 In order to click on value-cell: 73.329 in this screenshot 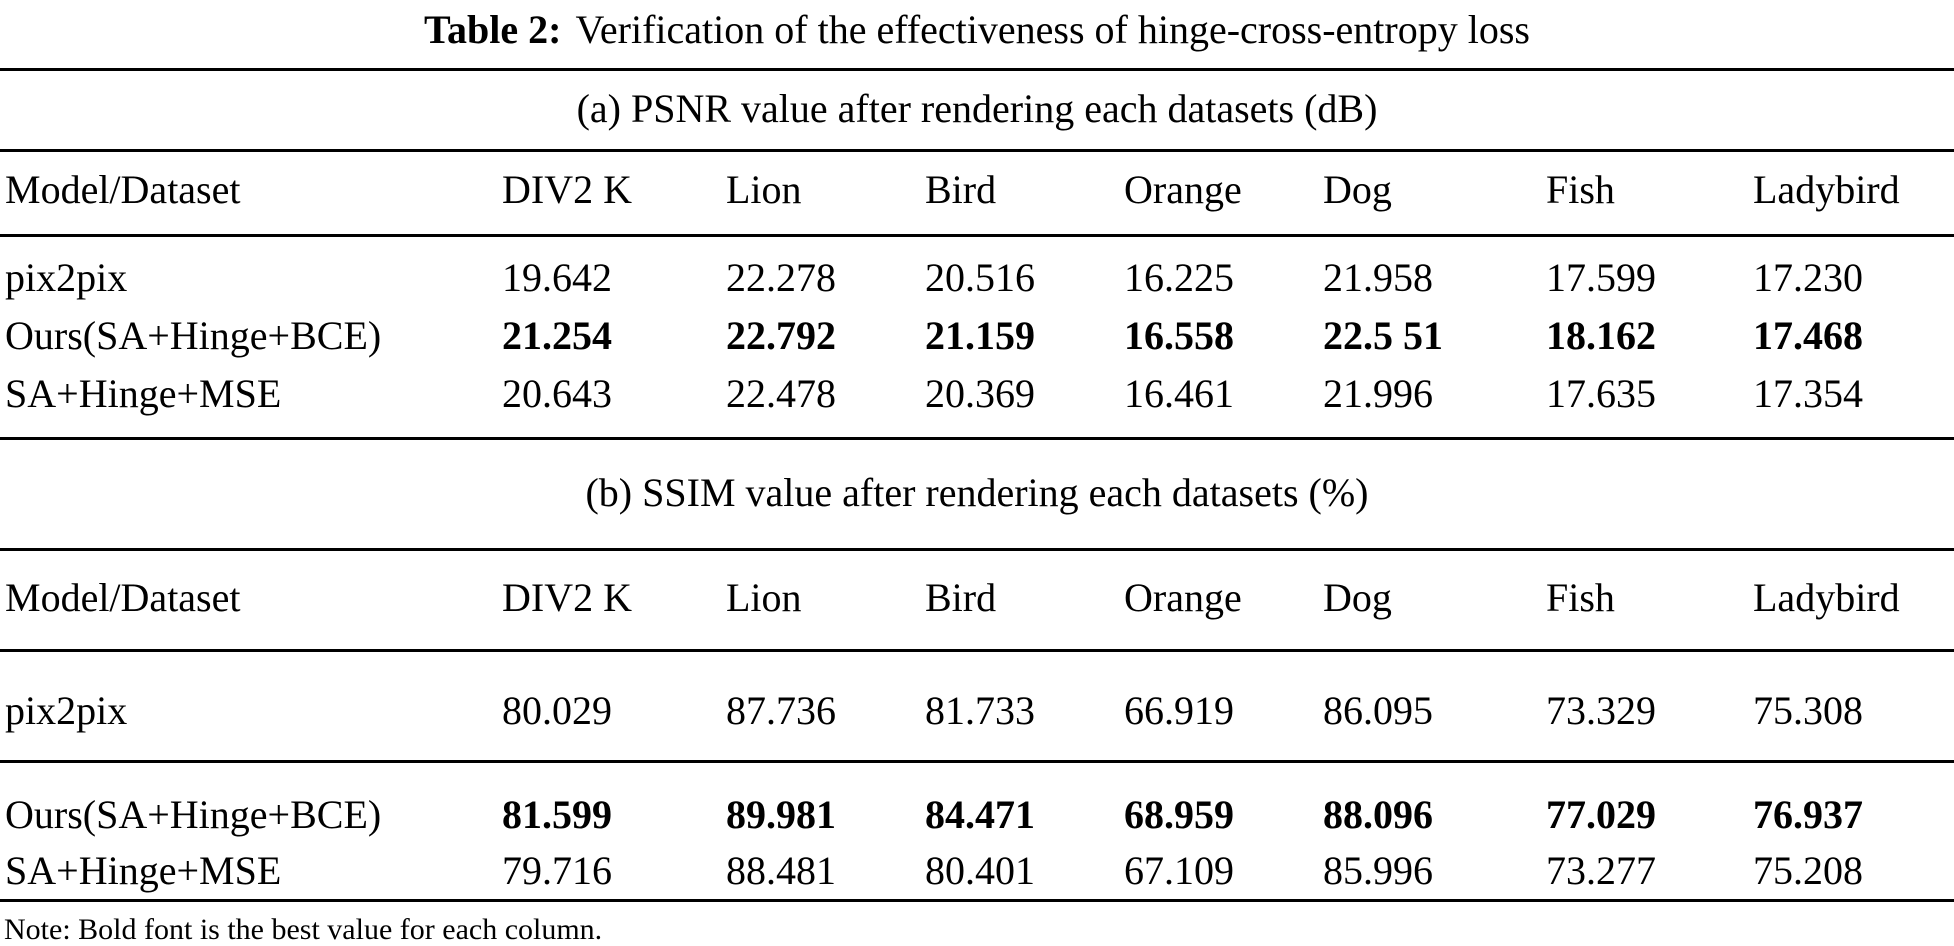, I will do `click(1601, 710)`.